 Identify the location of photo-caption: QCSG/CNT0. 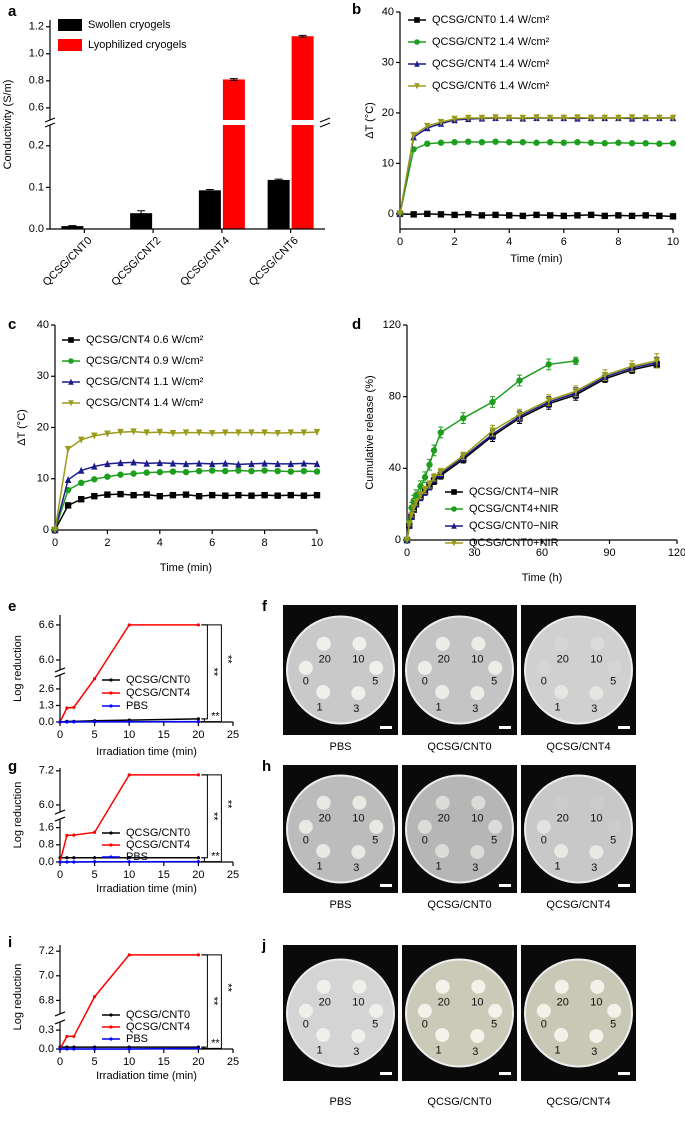
(459, 905).